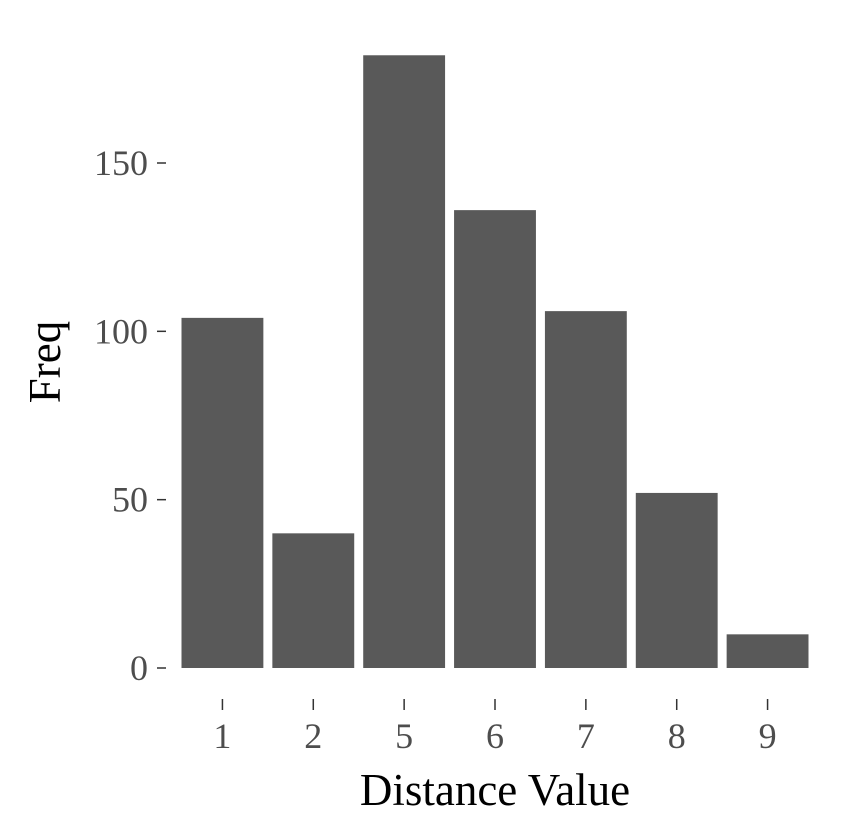 This screenshot has width=848, height=831. Describe the element at coordinates (130, 415) in the screenshot. I see `y-axis: 0 50 100 150` at that location.